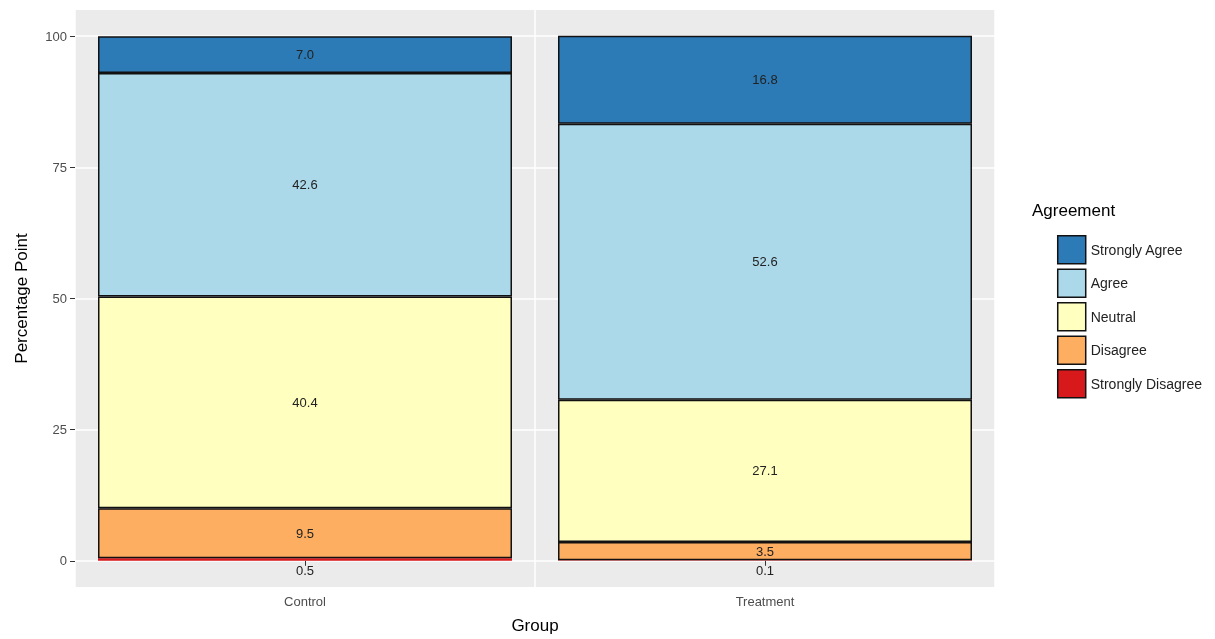  Describe the element at coordinates (305, 55) in the screenshot. I see `data-label: 7.0` at that location.